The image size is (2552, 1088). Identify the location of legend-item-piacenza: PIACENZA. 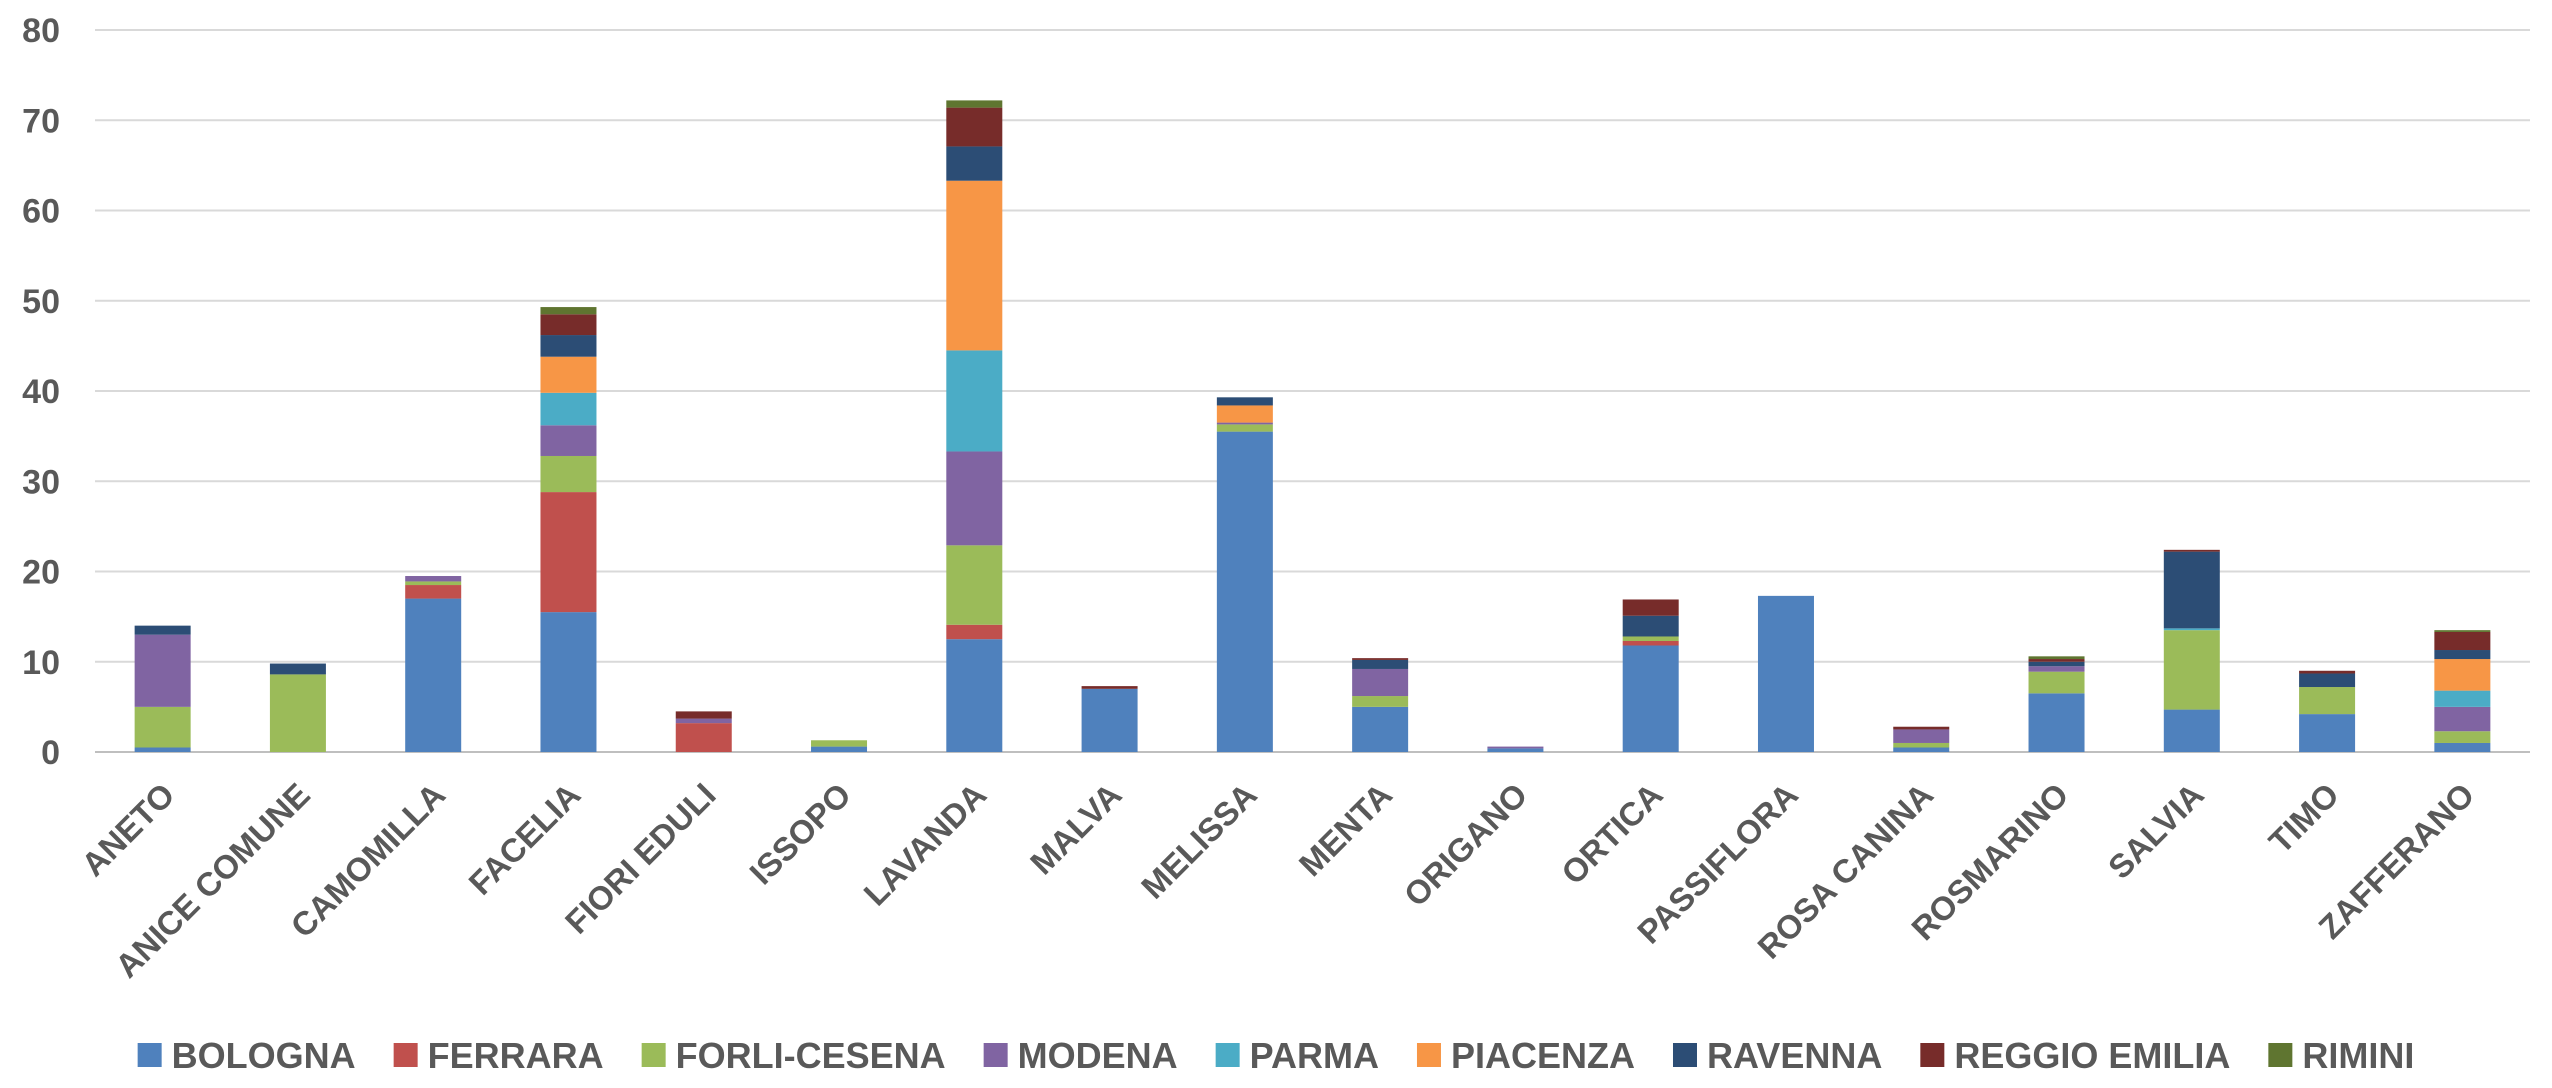
(1525, 1055).